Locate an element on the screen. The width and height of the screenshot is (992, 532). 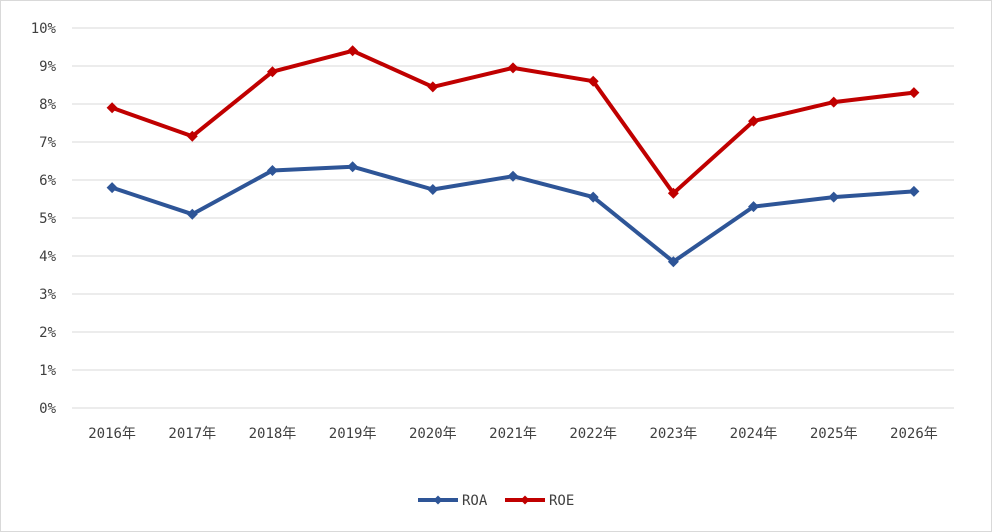
y-tick-label: 0% is located at coordinates (47, 409).